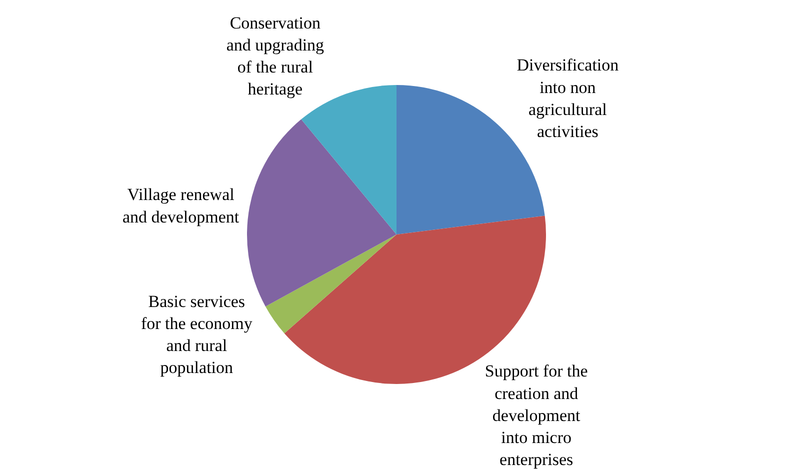 This screenshot has height=469, width=793. I want to click on slice-label: Conservation and upgrading of the rural heritage, so click(275, 56).